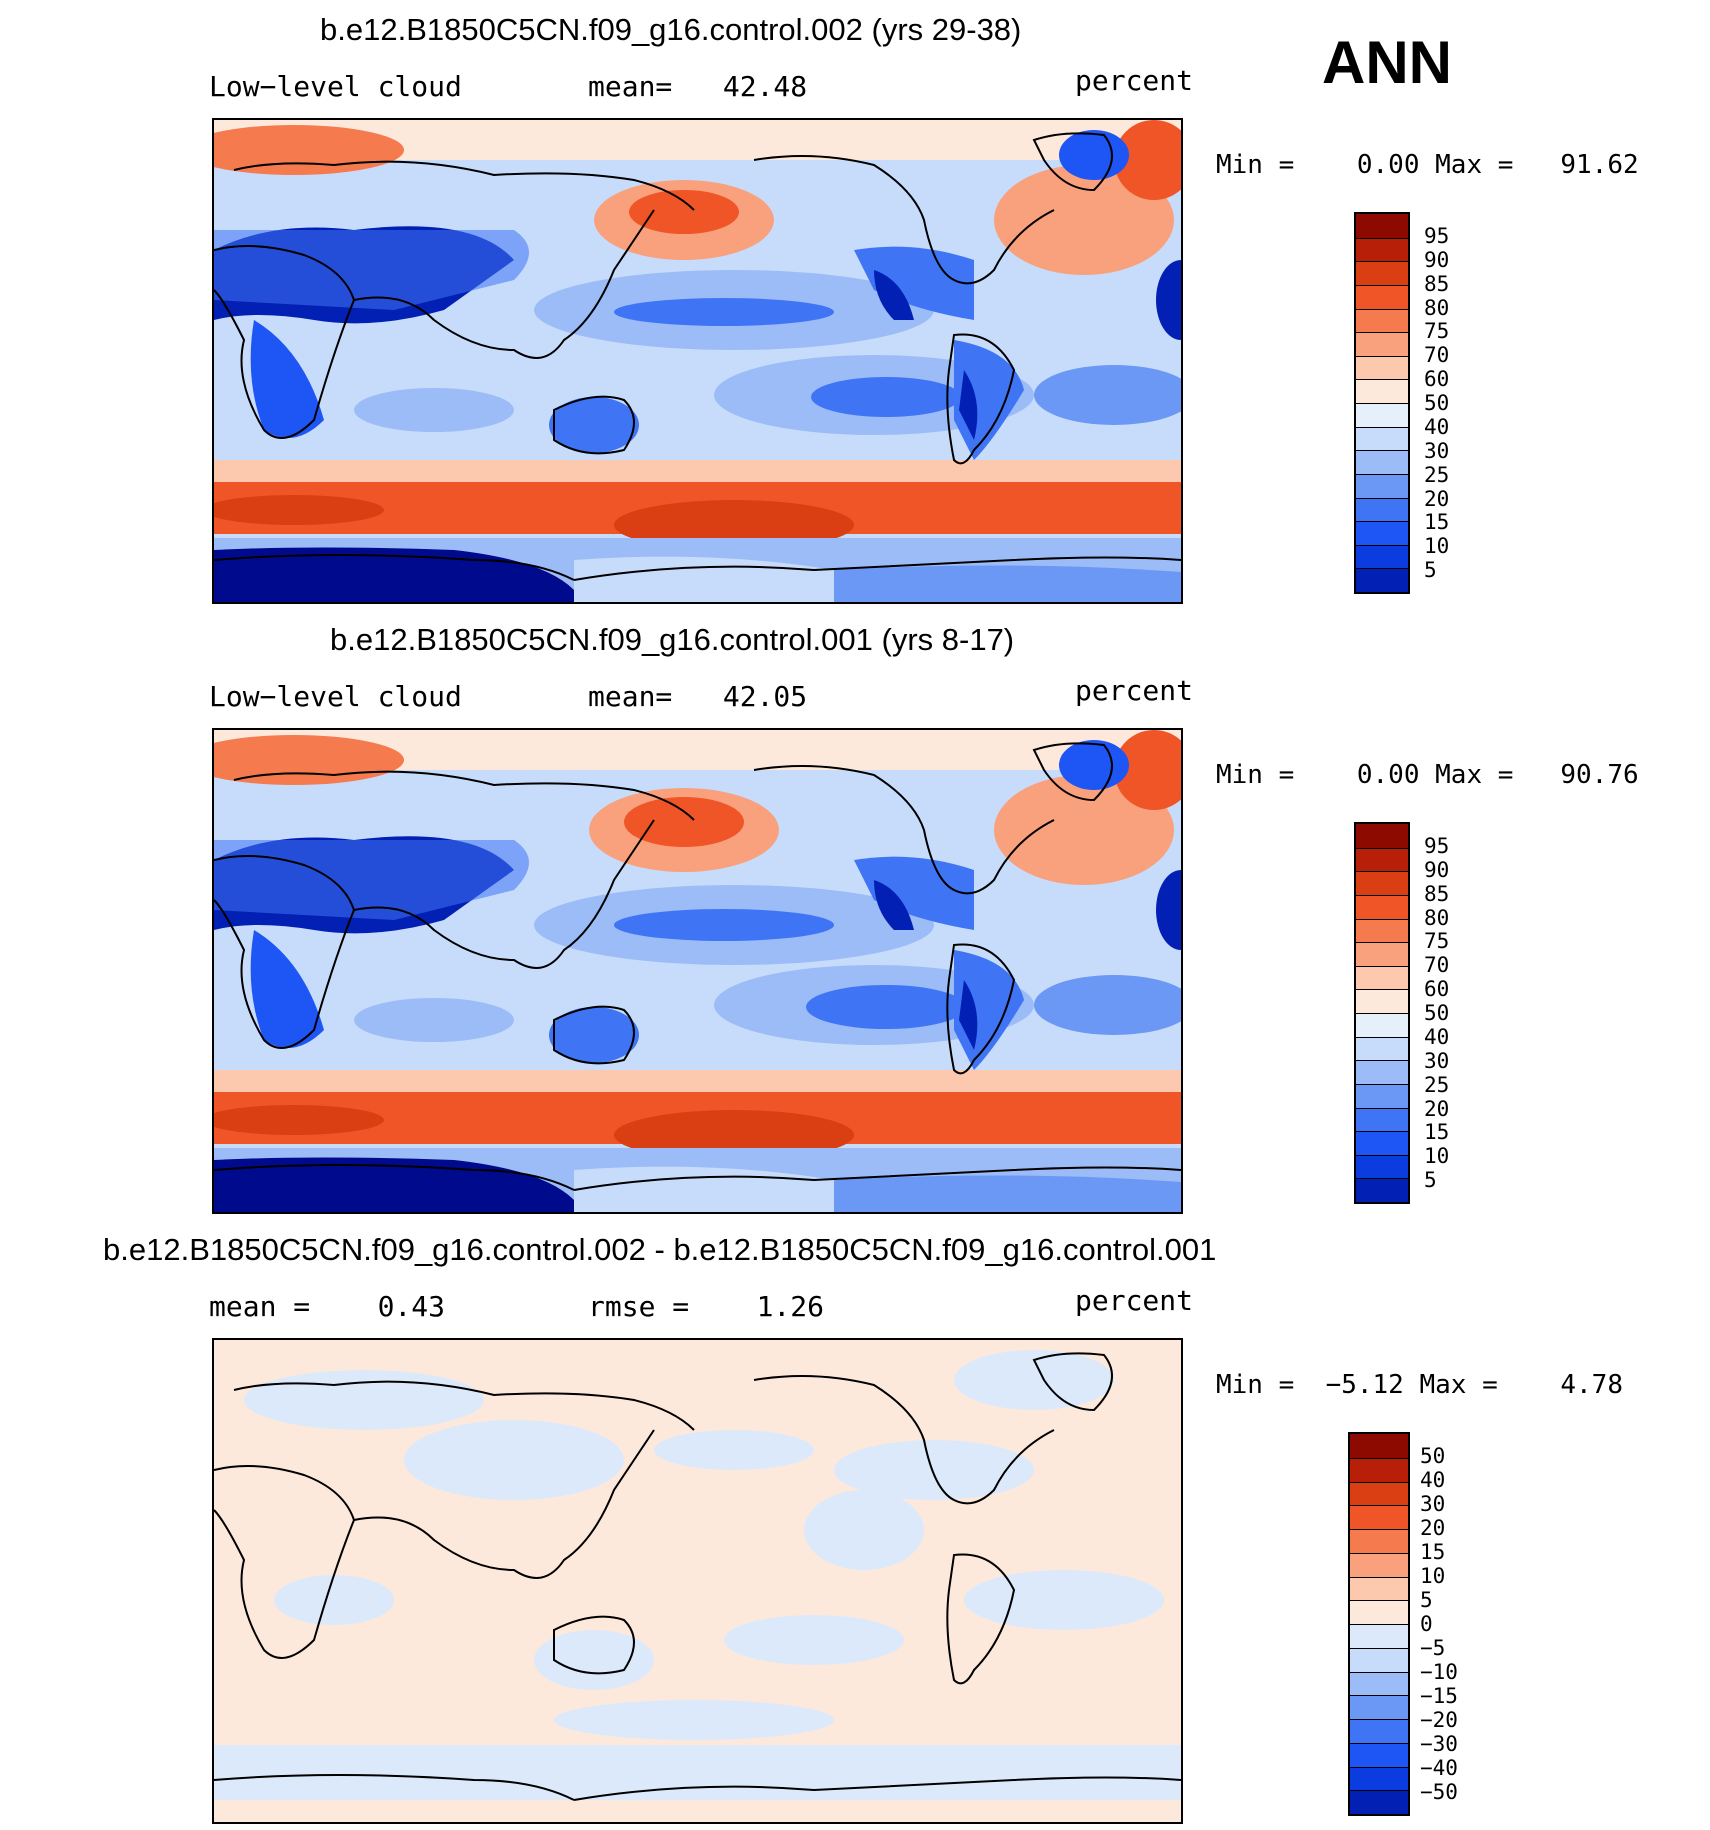  I want to click on panel1-minmax: Min = 0.00 Max = 91.62, so click(1427, 165).